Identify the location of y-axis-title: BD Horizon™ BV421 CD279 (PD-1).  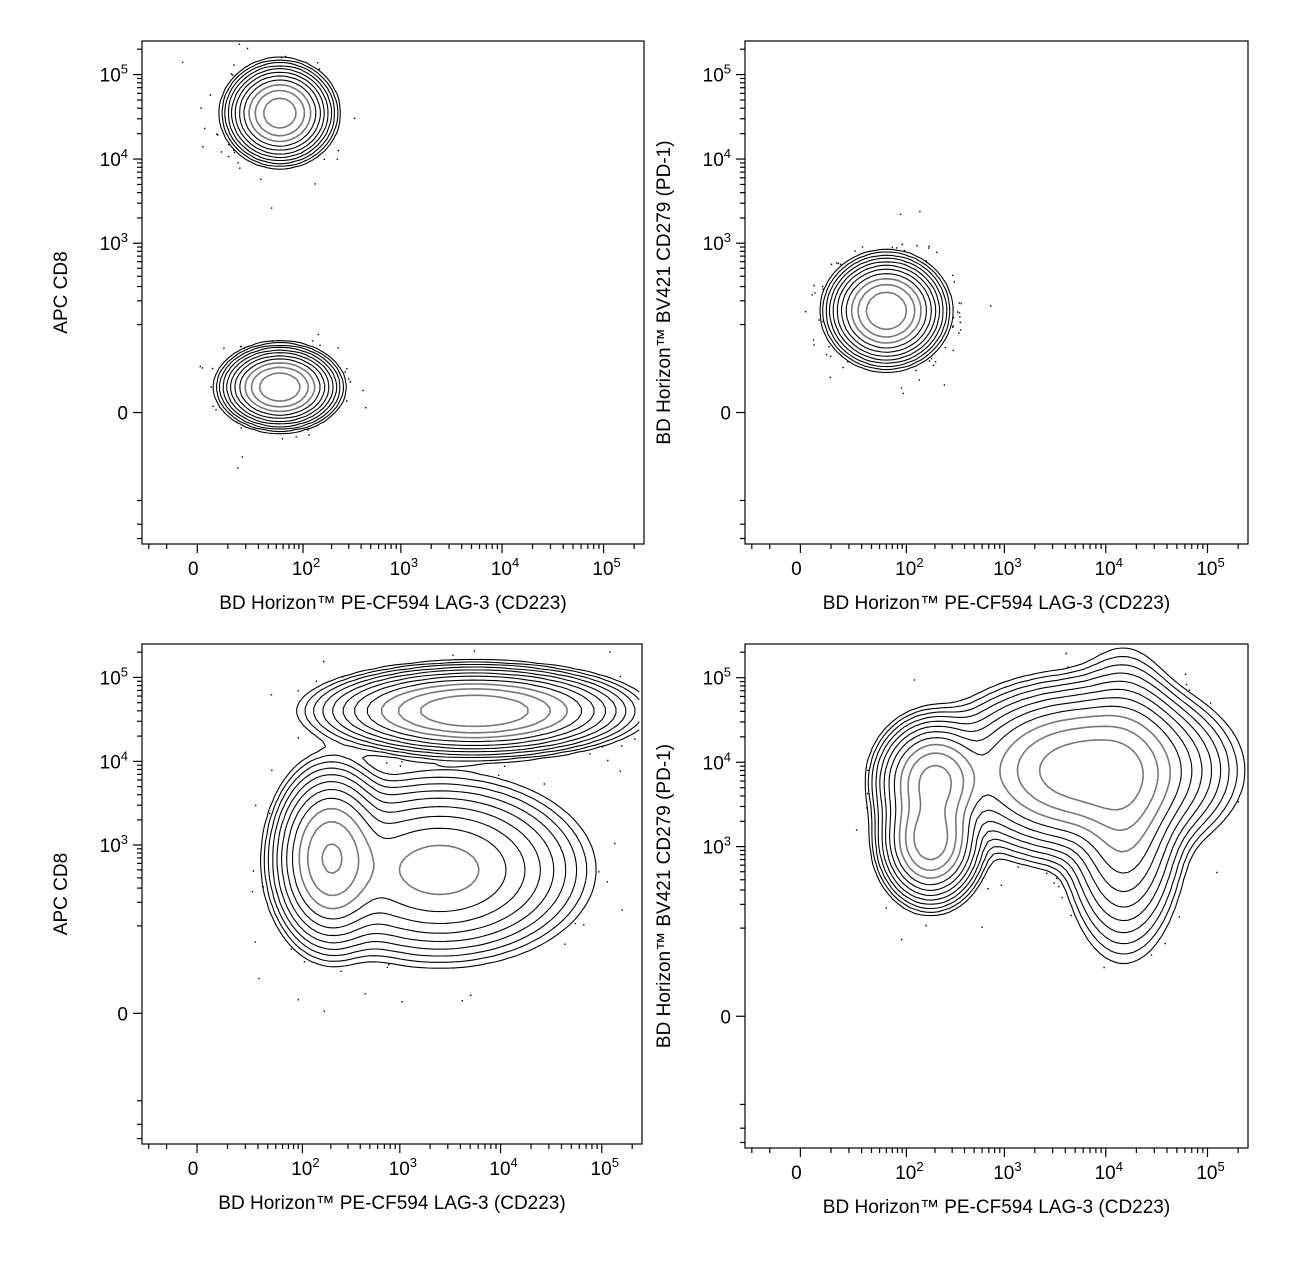
(664, 896).